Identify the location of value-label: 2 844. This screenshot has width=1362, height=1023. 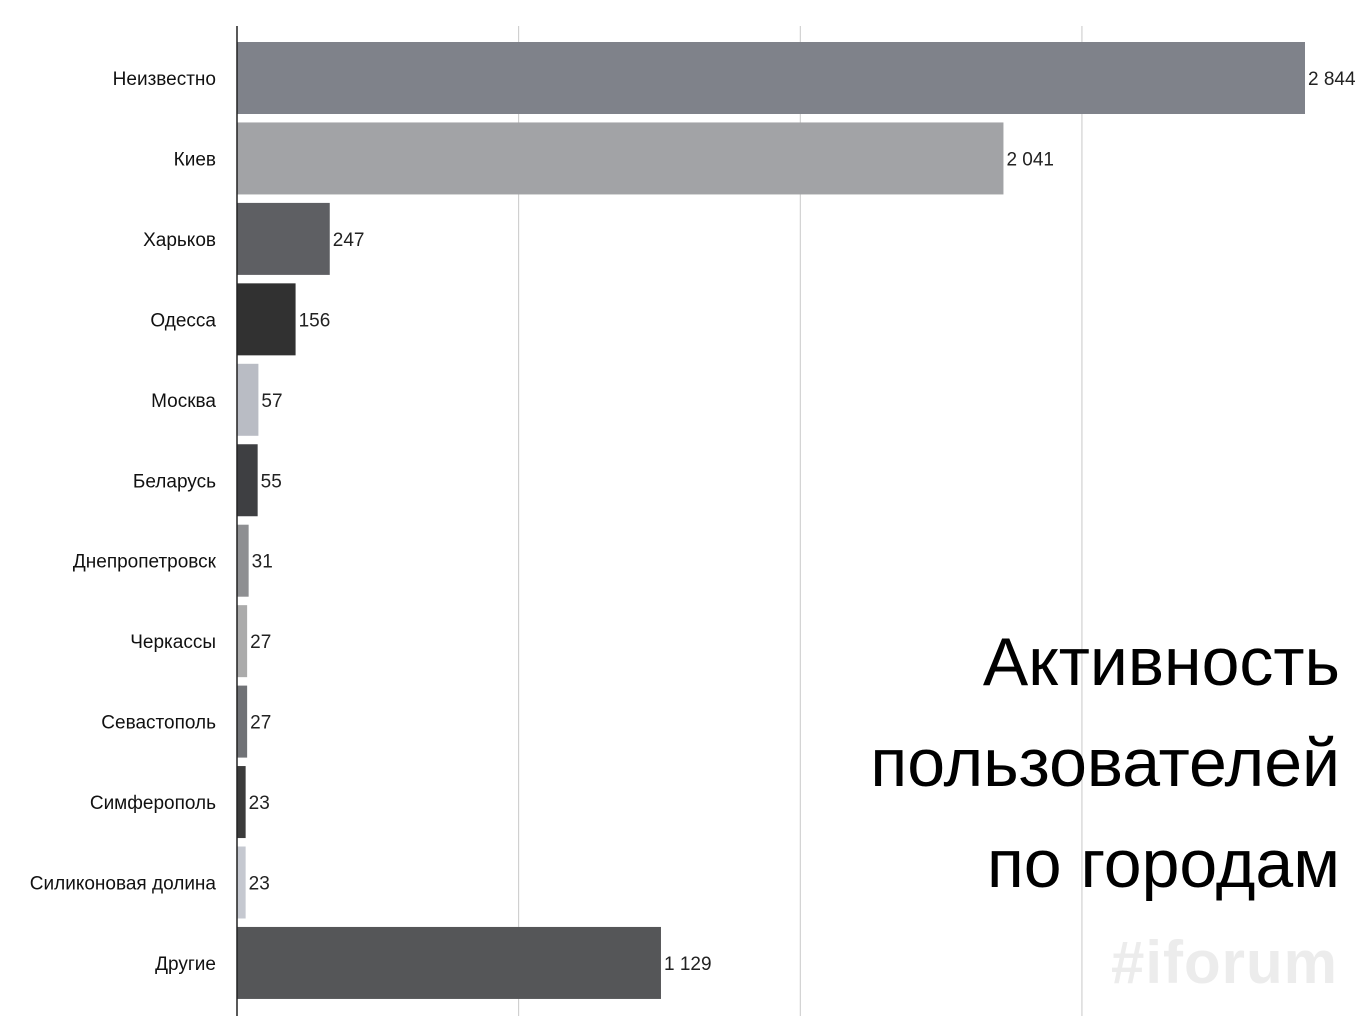
(1332, 79).